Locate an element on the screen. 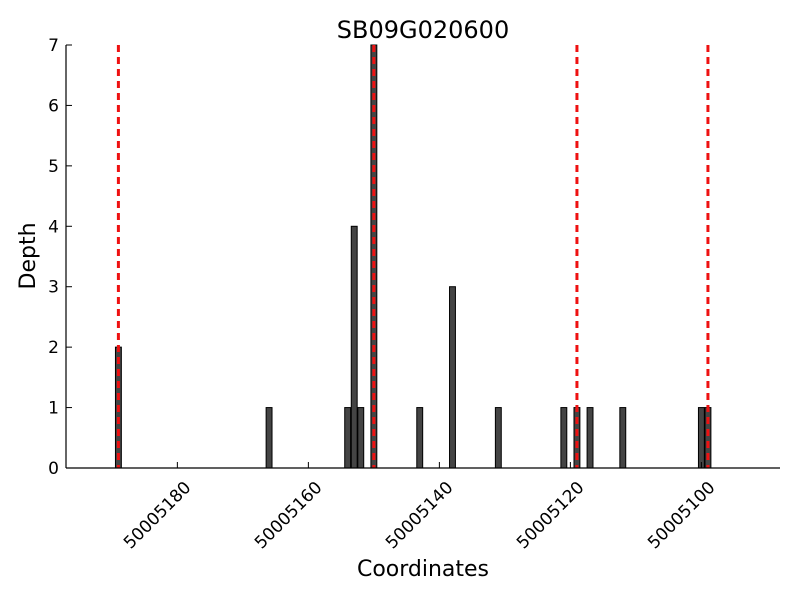  x-tick-label-4: 50005100 is located at coordinates (681, 515).